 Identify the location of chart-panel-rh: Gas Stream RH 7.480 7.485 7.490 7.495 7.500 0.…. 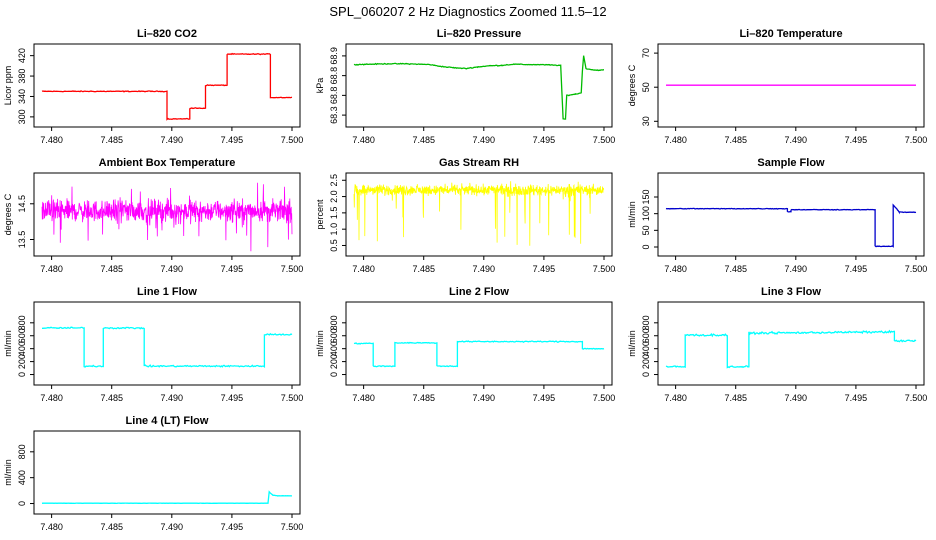
(465, 215).